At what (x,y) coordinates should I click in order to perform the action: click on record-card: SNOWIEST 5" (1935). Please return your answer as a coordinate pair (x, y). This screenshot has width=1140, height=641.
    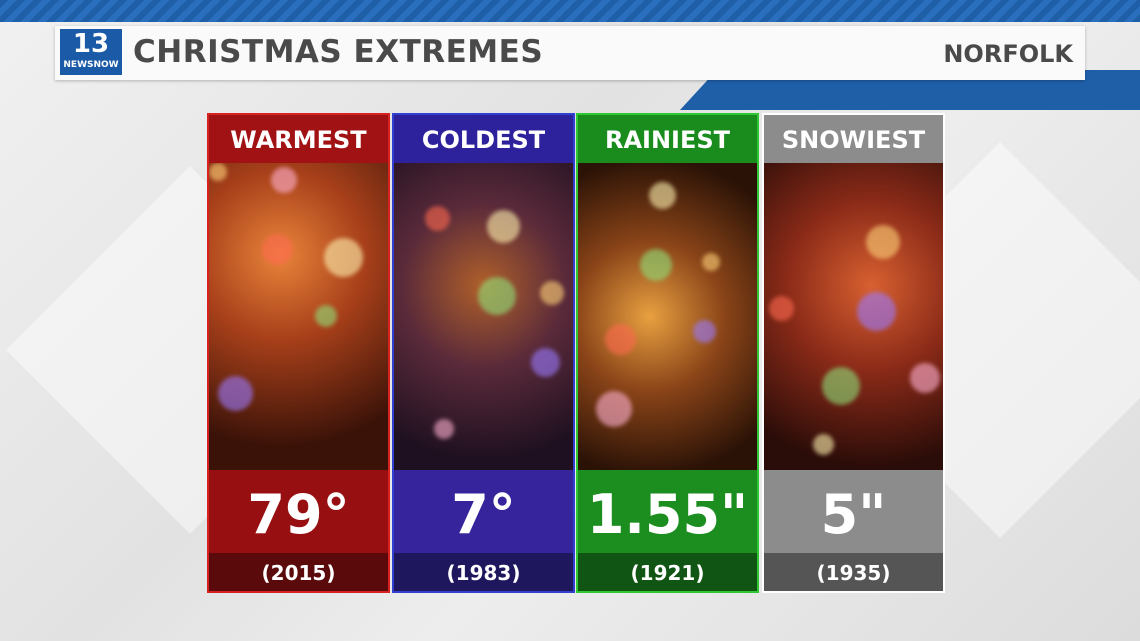
    Looking at the image, I should click on (853, 353).